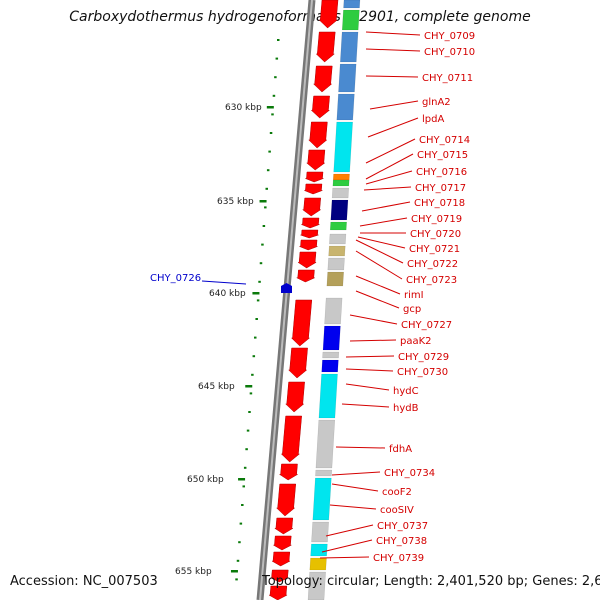 The image size is (600, 600). Describe the element at coordinates (406, 408) in the screenshot. I see `gene-label: hydB` at that location.